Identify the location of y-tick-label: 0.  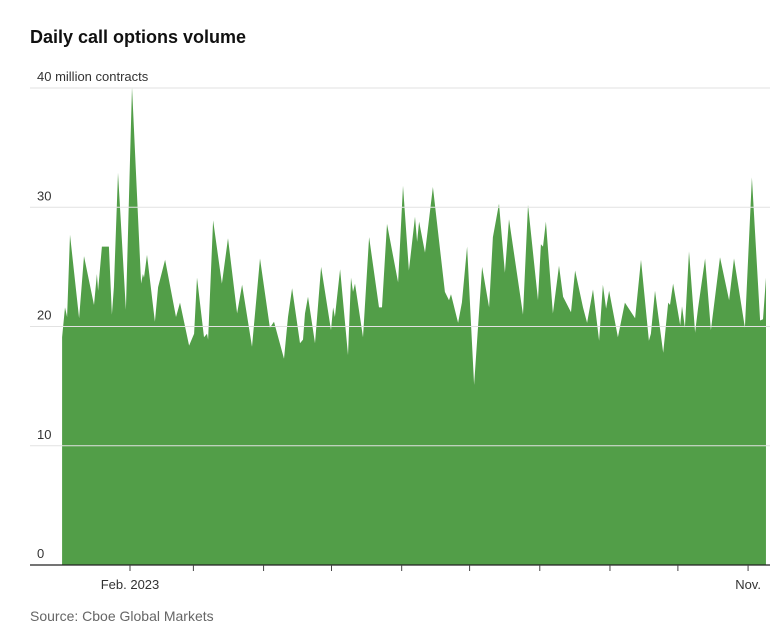
(40, 553).